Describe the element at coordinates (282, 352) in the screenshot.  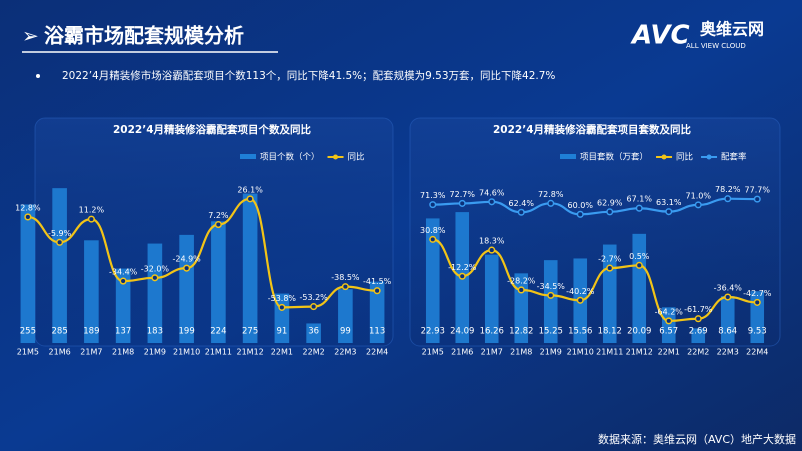
I see `x-tick-label: 22M1` at that location.